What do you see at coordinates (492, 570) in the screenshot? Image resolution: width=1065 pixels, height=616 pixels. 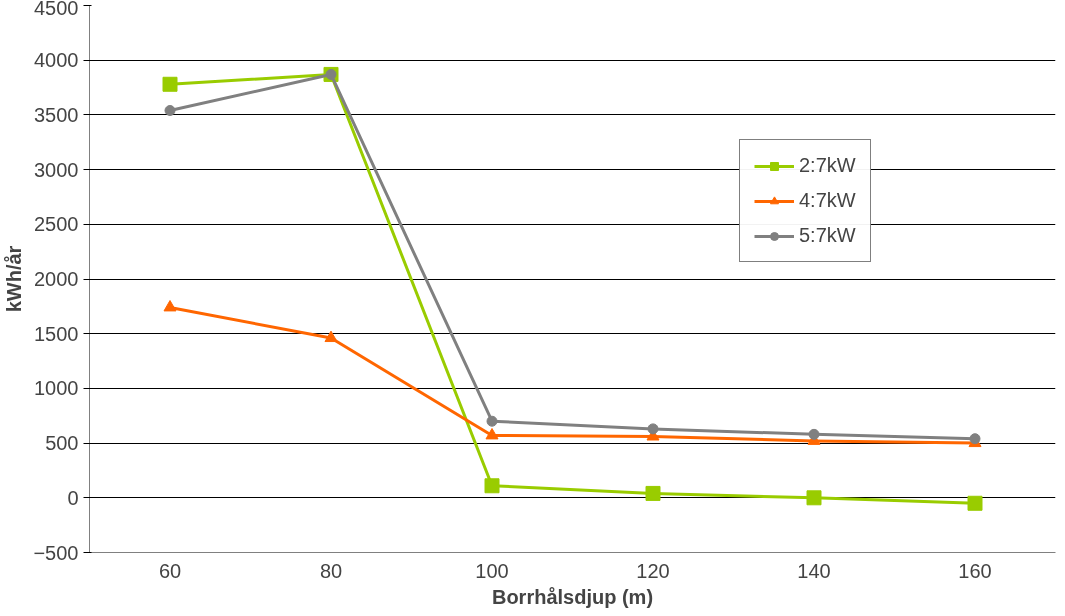 I see `x-tick-label: 100` at bounding box center [492, 570].